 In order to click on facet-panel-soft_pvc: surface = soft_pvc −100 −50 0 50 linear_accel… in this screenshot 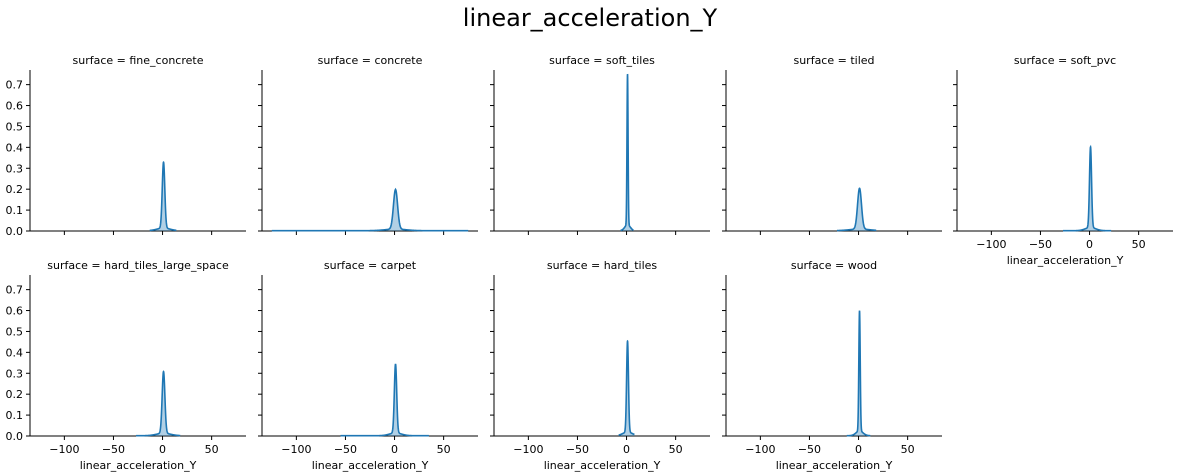, I will do `click(1063, 160)`.